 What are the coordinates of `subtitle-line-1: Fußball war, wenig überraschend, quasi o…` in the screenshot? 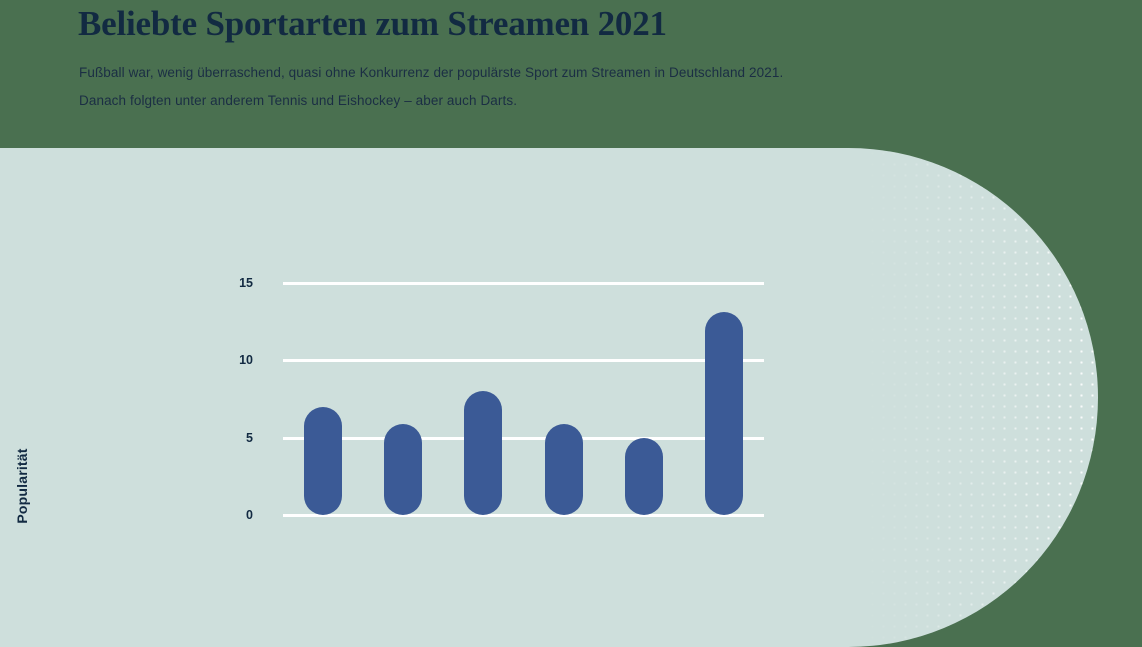 It's located at (431, 72).